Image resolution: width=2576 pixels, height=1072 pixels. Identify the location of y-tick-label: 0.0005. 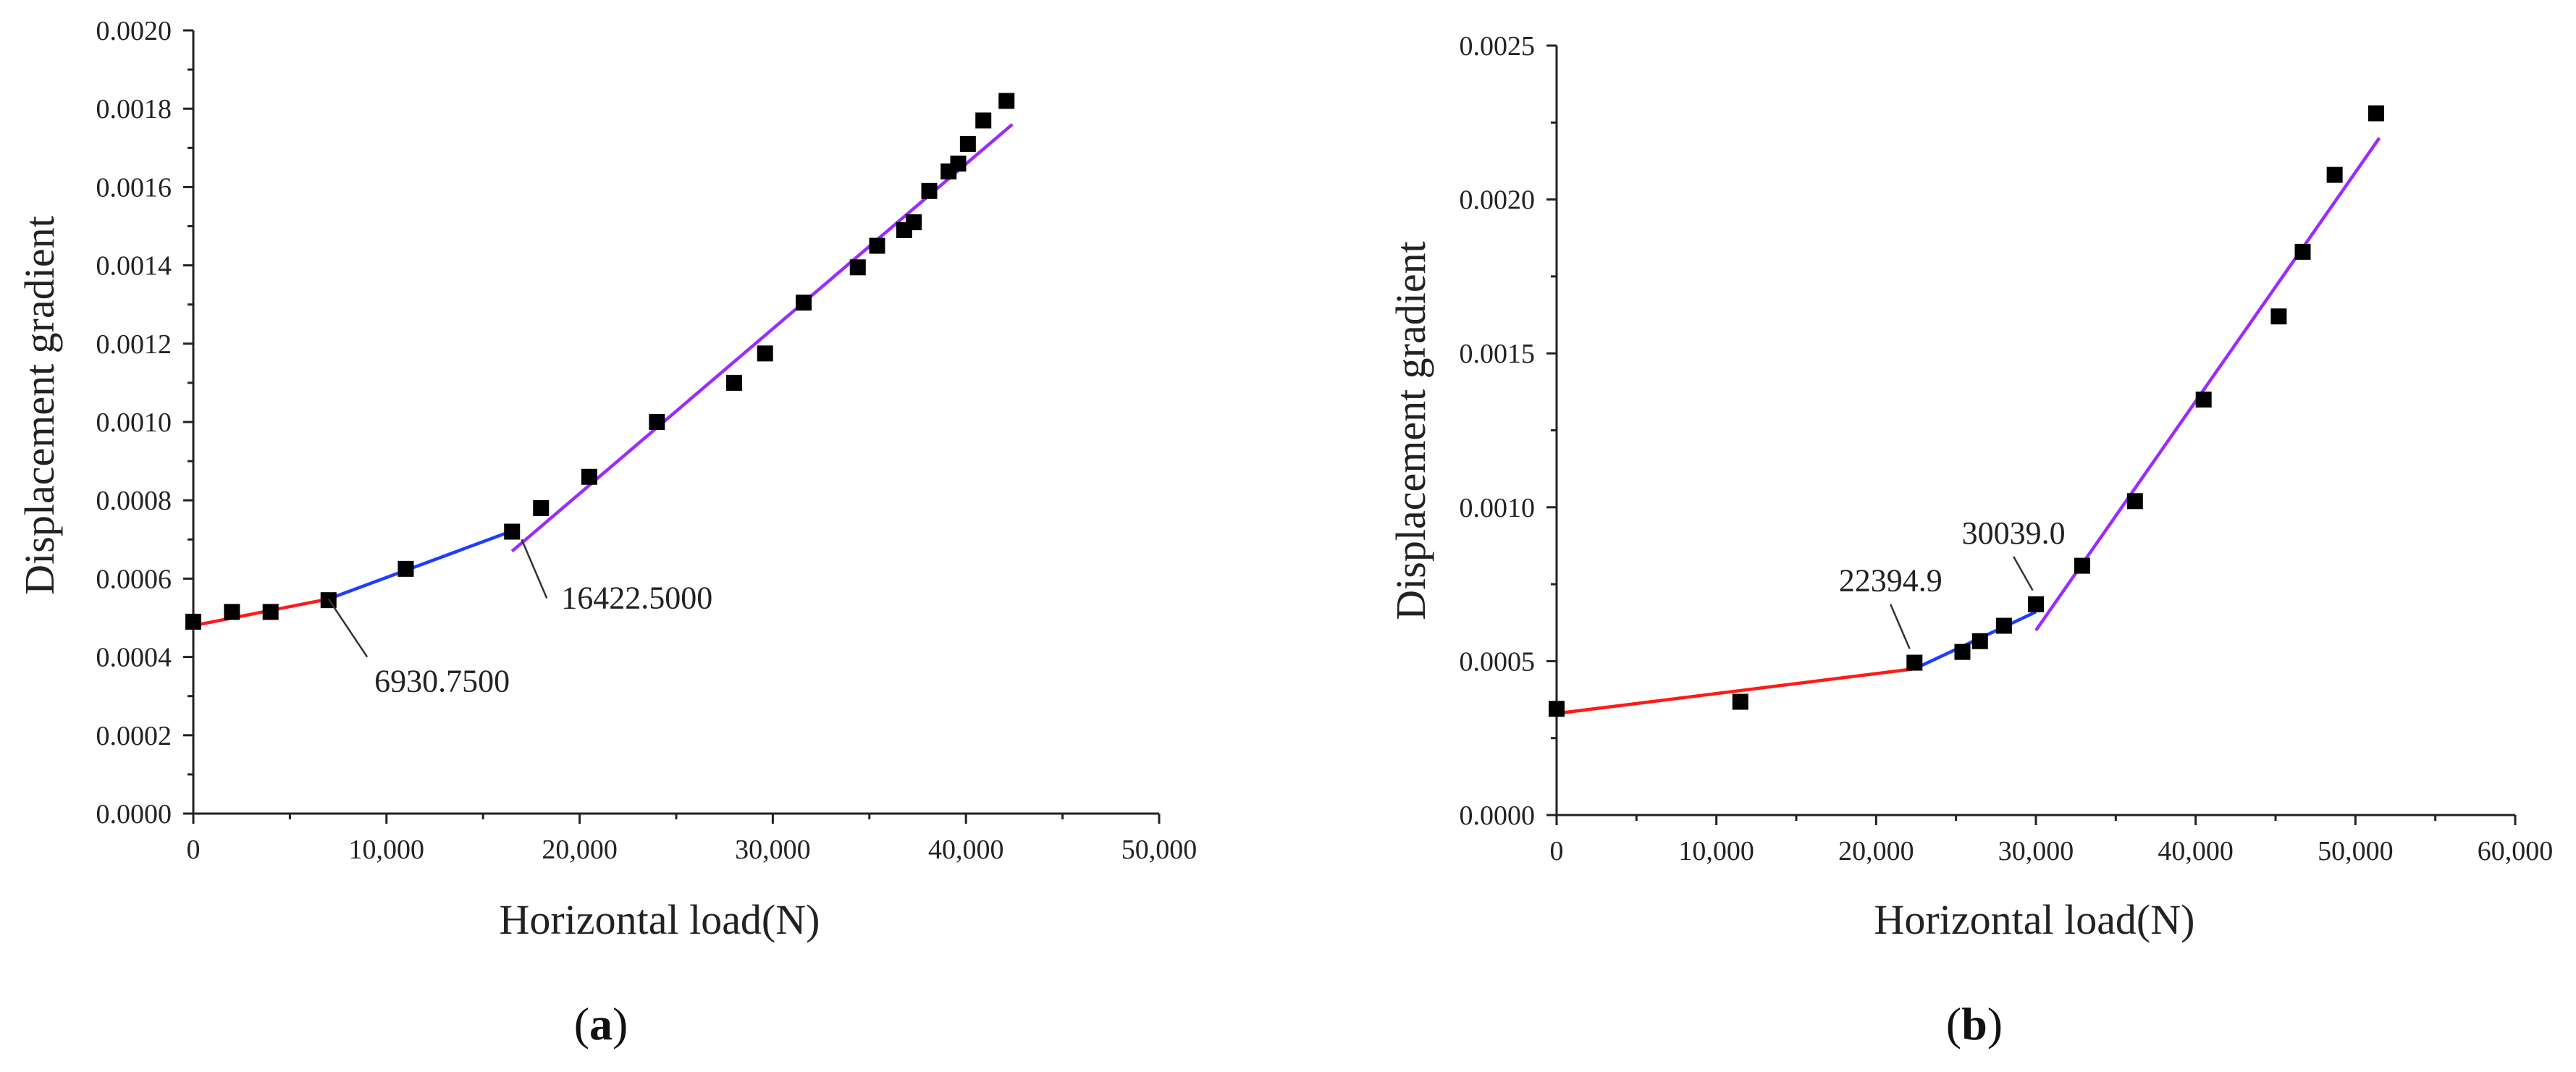
(1498, 661).